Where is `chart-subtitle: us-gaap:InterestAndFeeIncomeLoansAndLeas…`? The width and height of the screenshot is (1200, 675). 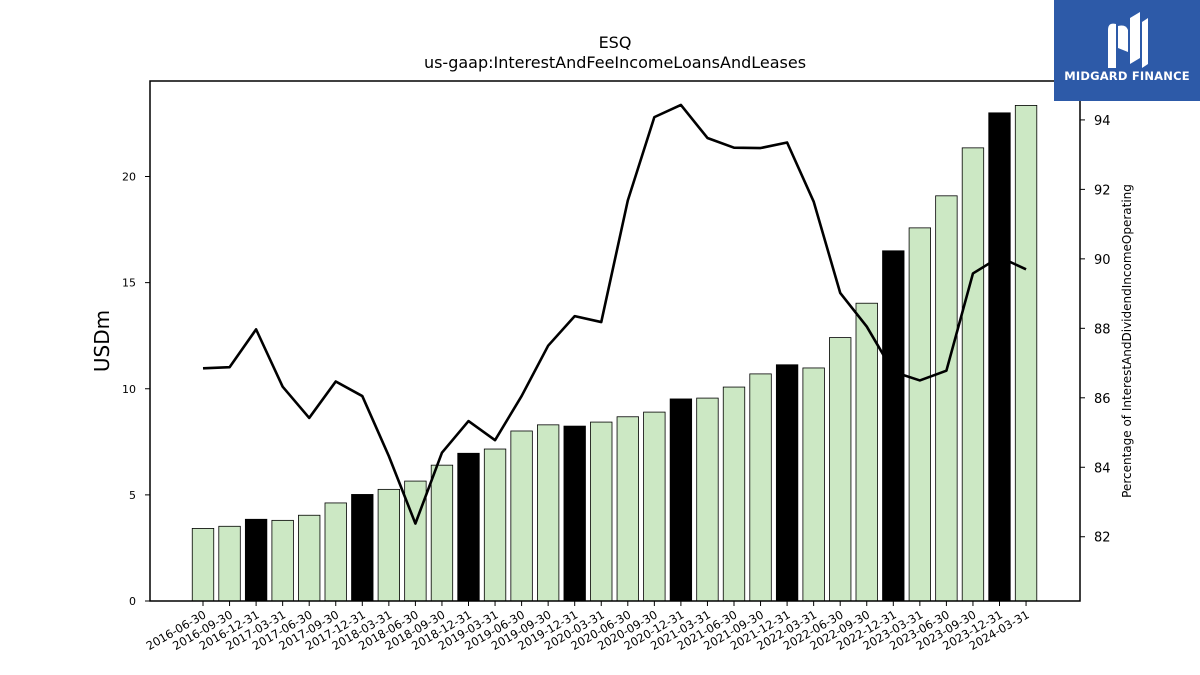 chart-subtitle: us-gaap:InterestAndFeeIncomeLoansAndLeas… is located at coordinates (615, 62).